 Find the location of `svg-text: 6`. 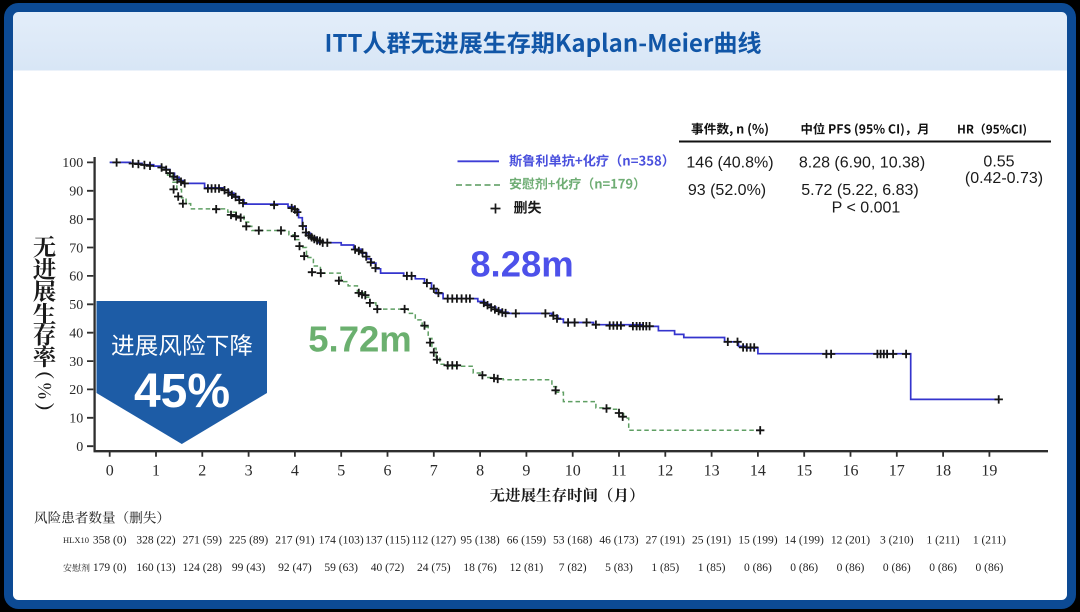

svg-text: 6 is located at coordinates (388, 470).